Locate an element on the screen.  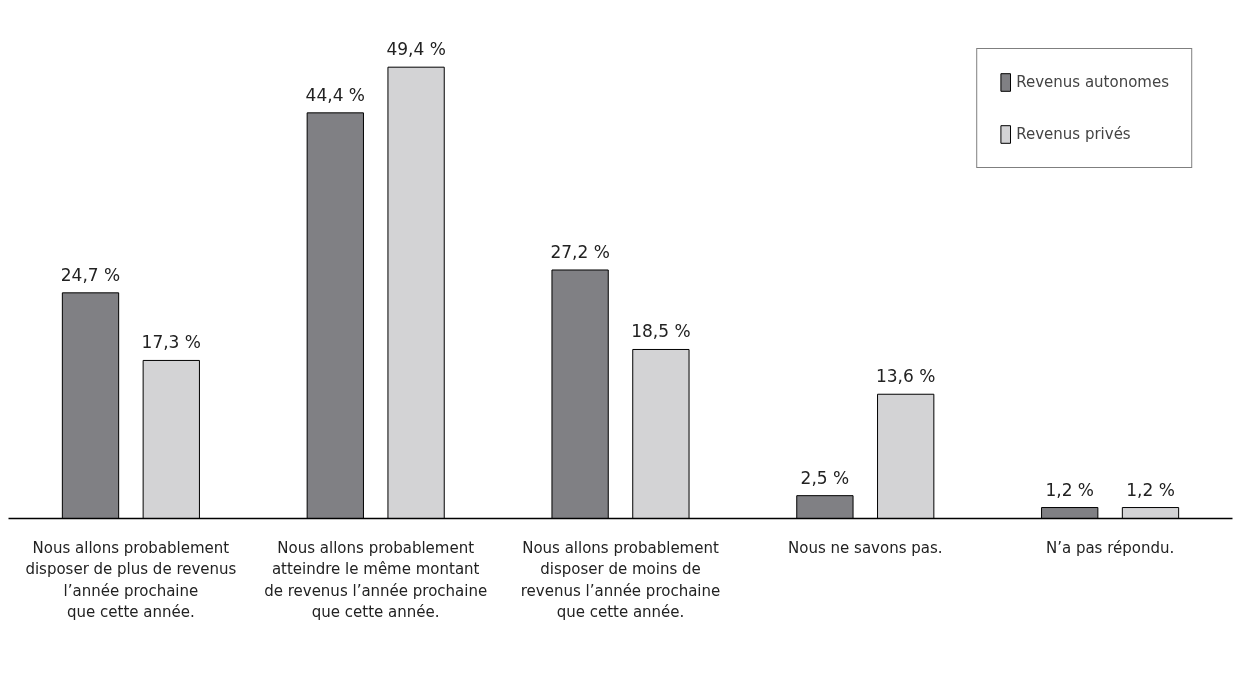
data-label: 2,5 % is located at coordinates (825, 477).